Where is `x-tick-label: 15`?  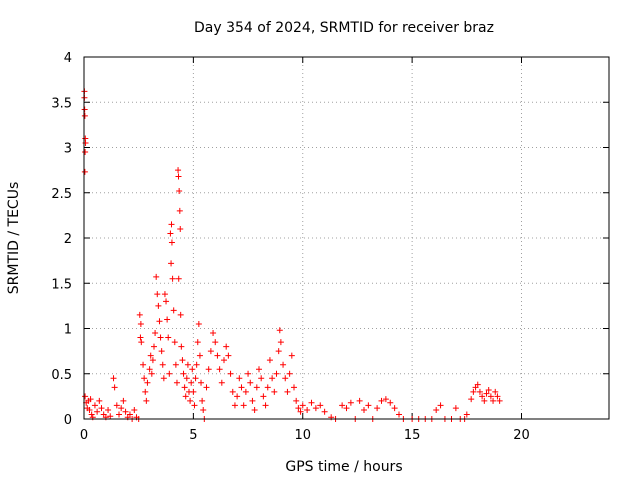 x-tick-label: 15 is located at coordinates (412, 435).